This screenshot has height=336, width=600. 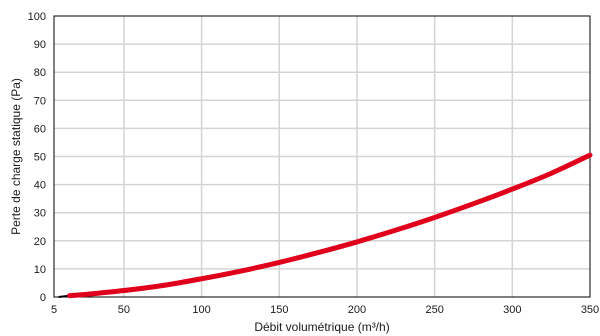 I want to click on y-tick-label: 50, so click(x=40, y=158).